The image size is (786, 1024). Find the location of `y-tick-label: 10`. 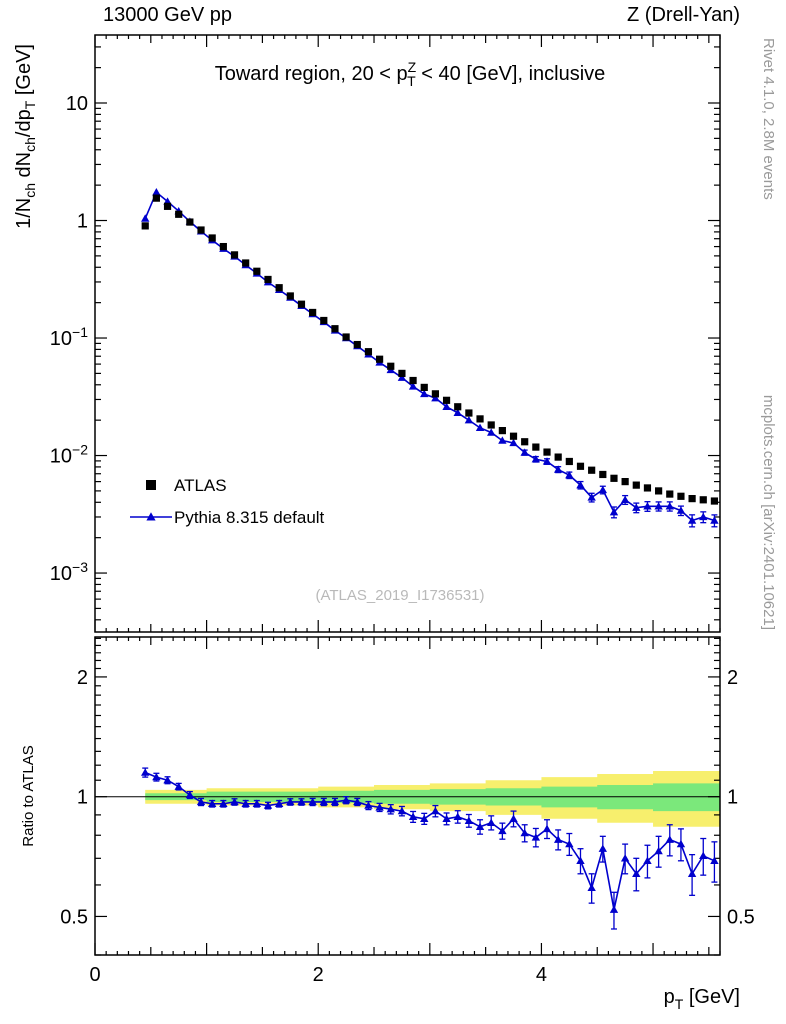

y-tick-label: 10 is located at coordinates (77, 104).